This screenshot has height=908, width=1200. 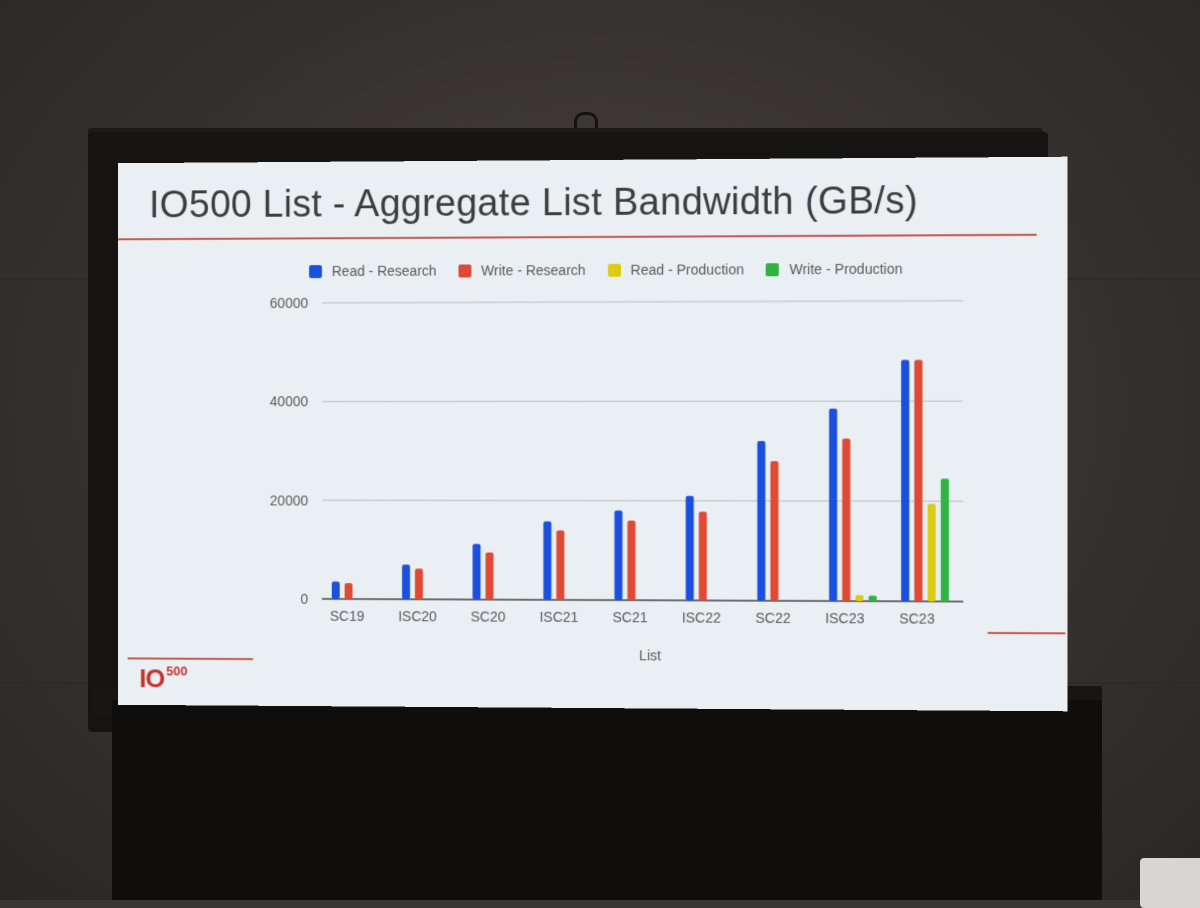 I want to click on io500-logo: IO 500, so click(x=163, y=678).